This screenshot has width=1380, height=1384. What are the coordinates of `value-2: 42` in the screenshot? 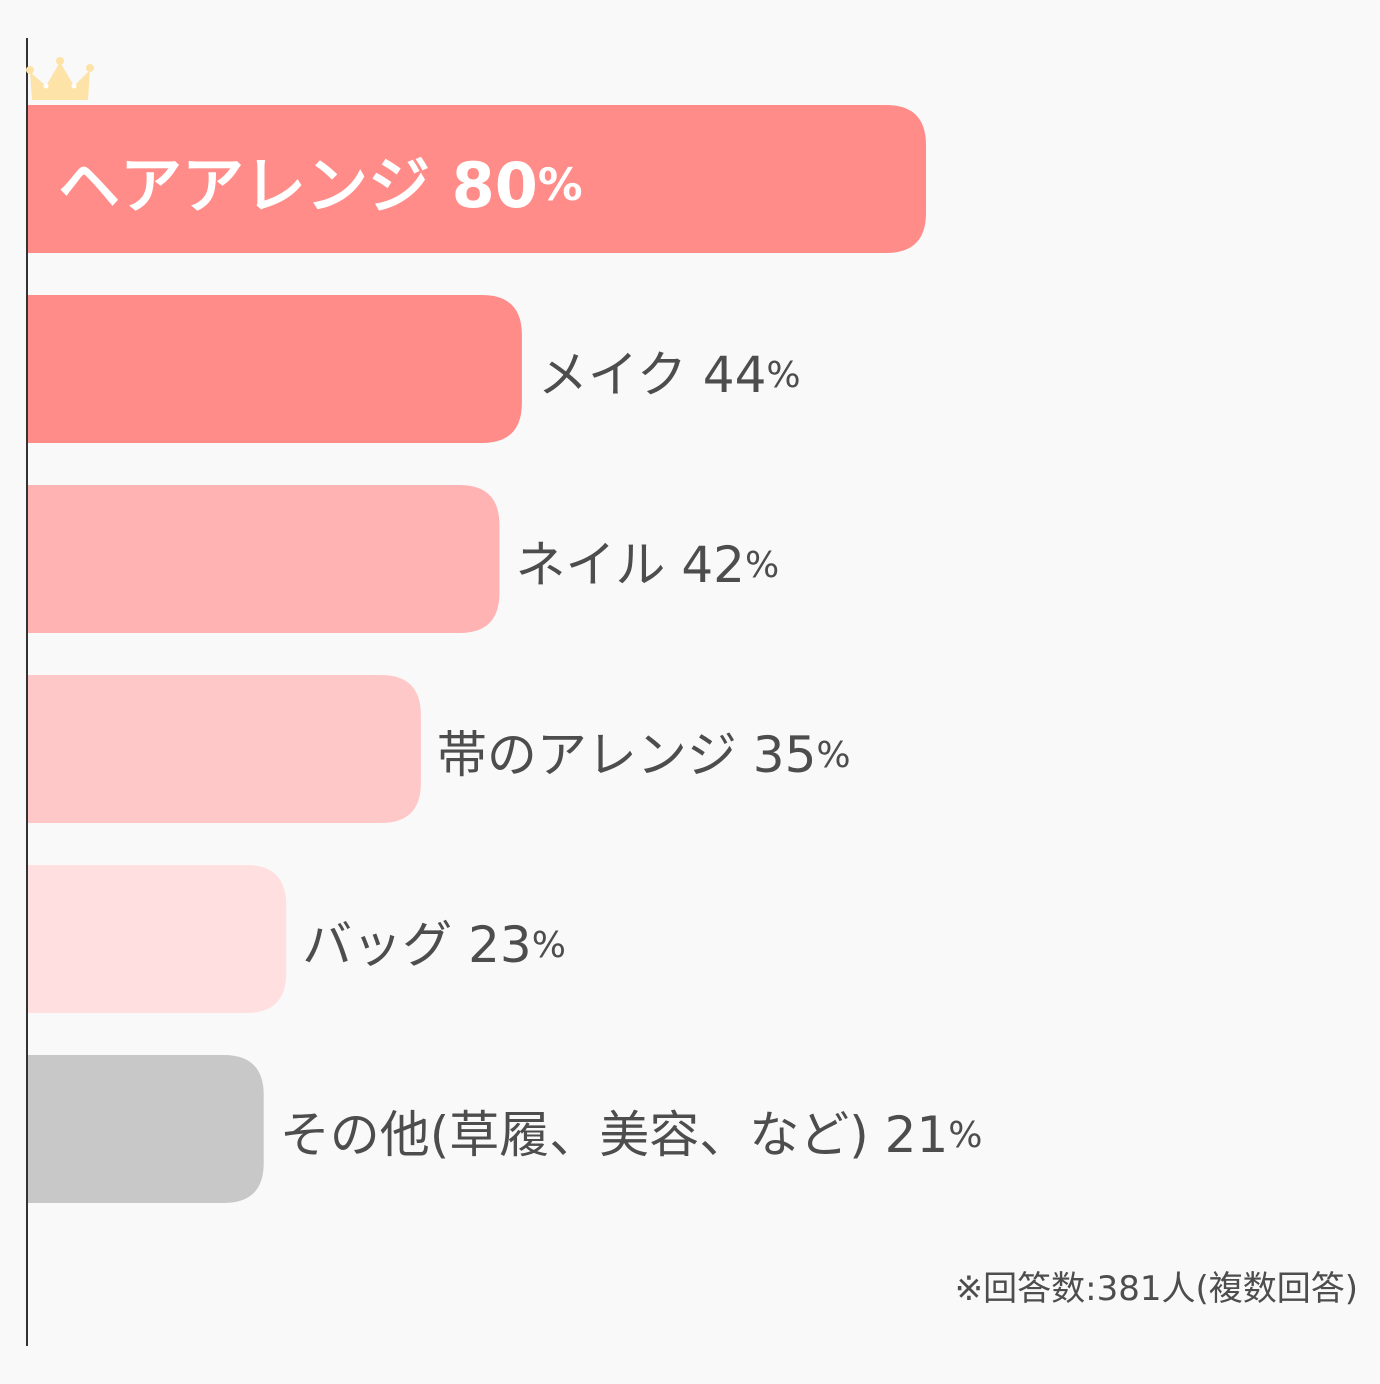 It's located at (713, 565).